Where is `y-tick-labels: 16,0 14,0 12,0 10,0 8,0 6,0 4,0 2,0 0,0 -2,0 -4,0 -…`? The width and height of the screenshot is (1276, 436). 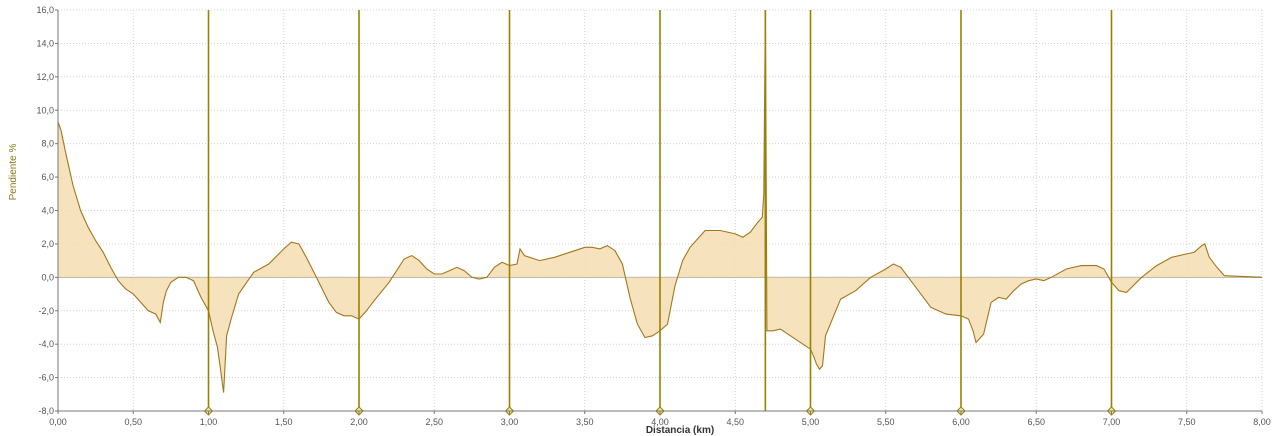
y-tick-labels: 16,0 14,0 12,0 10,0 8,0 6,0 4,0 2,0 0,0 -2,0 -4,0 -… is located at coordinates (47, 210).